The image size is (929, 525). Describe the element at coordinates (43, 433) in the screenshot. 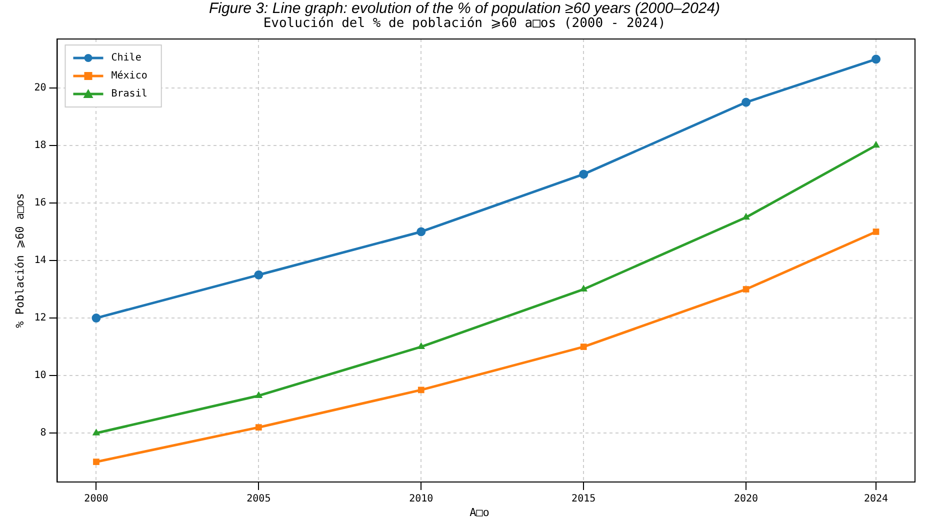

I see `y-tick-label: 8` at that location.